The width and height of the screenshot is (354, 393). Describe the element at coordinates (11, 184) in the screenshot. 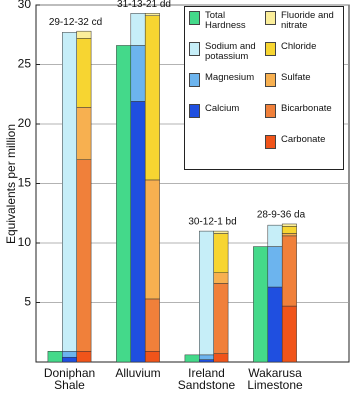

I see `y-axis-label: Equivalents per million` at that location.